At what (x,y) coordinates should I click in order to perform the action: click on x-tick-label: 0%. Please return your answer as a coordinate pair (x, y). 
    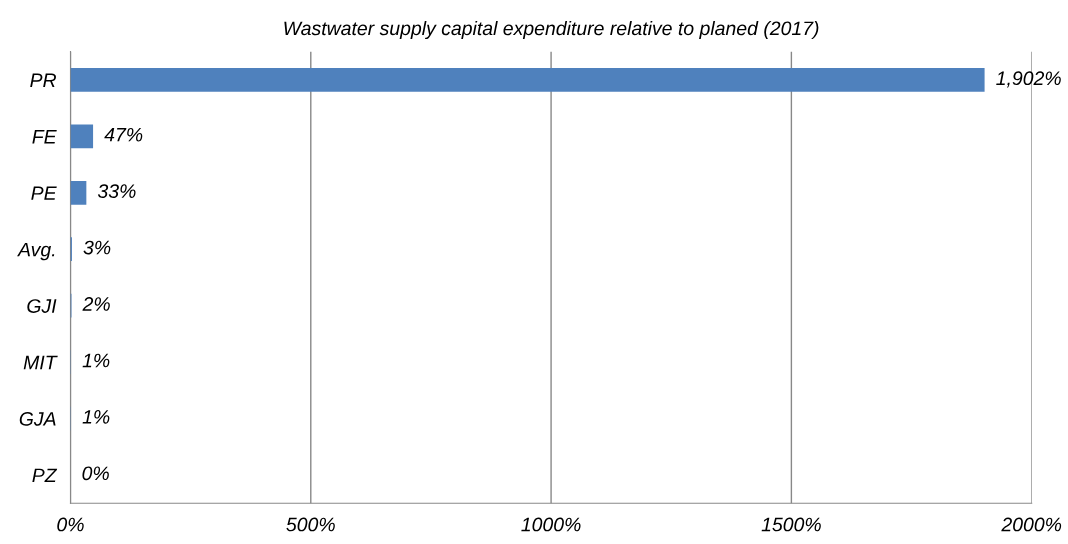
    Looking at the image, I should click on (70, 524).